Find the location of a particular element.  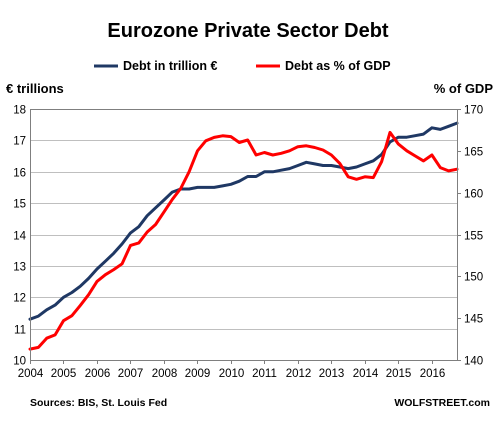

brand-label: WOLFSTREET.com is located at coordinates (442, 403).